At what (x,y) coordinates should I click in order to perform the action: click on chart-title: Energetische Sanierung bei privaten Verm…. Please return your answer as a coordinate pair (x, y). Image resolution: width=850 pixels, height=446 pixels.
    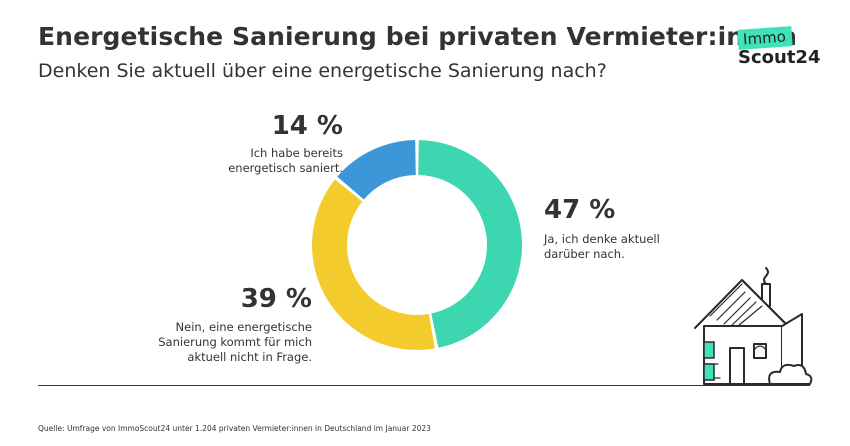
    Looking at the image, I should click on (417, 36).